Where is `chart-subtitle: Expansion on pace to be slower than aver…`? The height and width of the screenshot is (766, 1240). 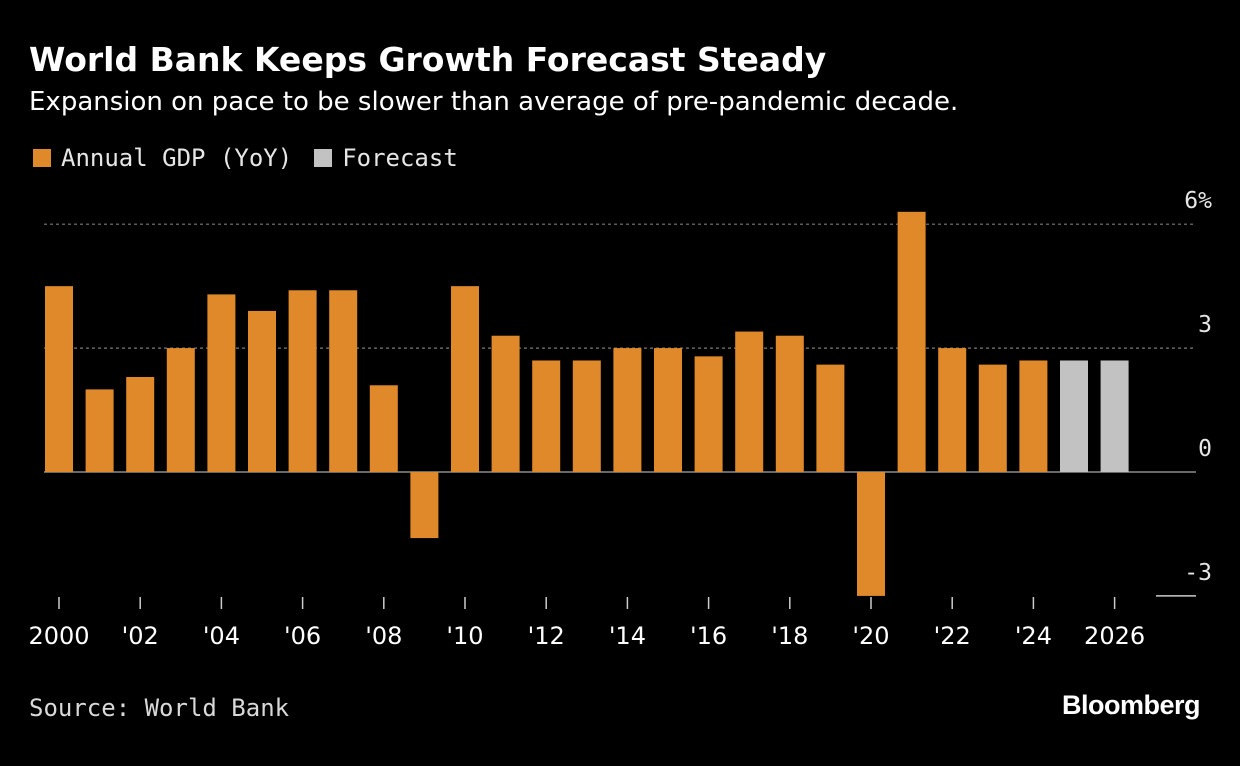 chart-subtitle: Expansion on pace to be slower than aver… is located at coordinates (494, 102).